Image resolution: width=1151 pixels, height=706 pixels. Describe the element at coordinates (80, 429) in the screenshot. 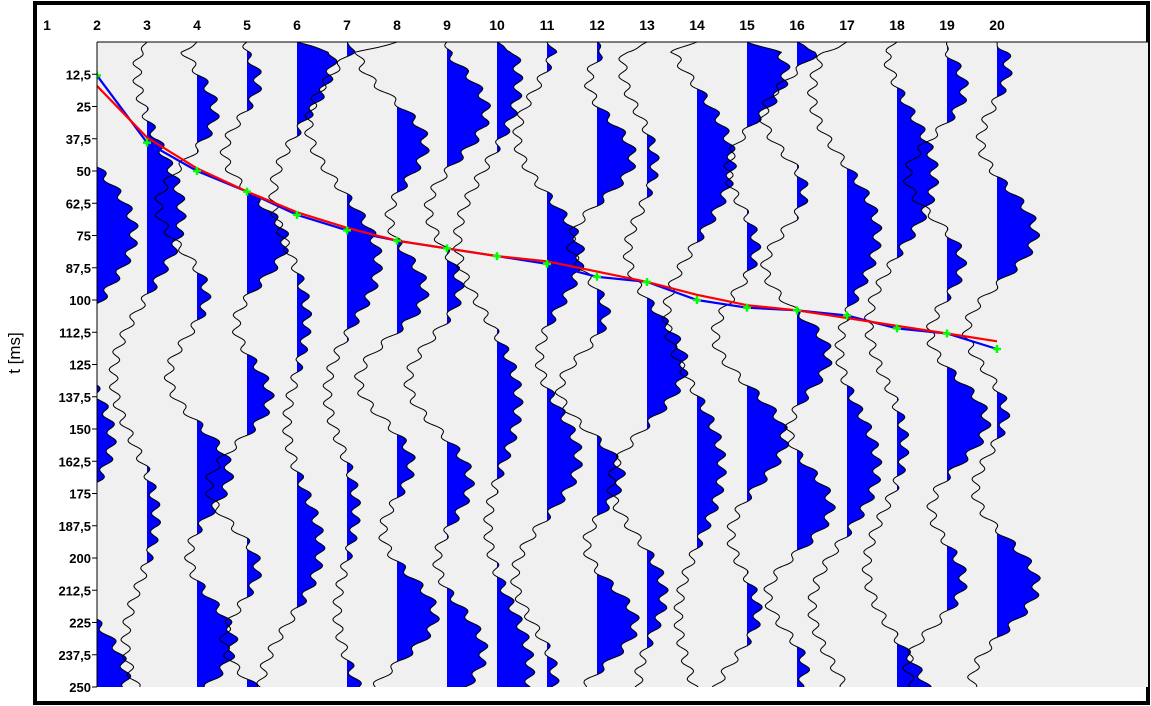

I see `y-tick-label: 150` at that location.